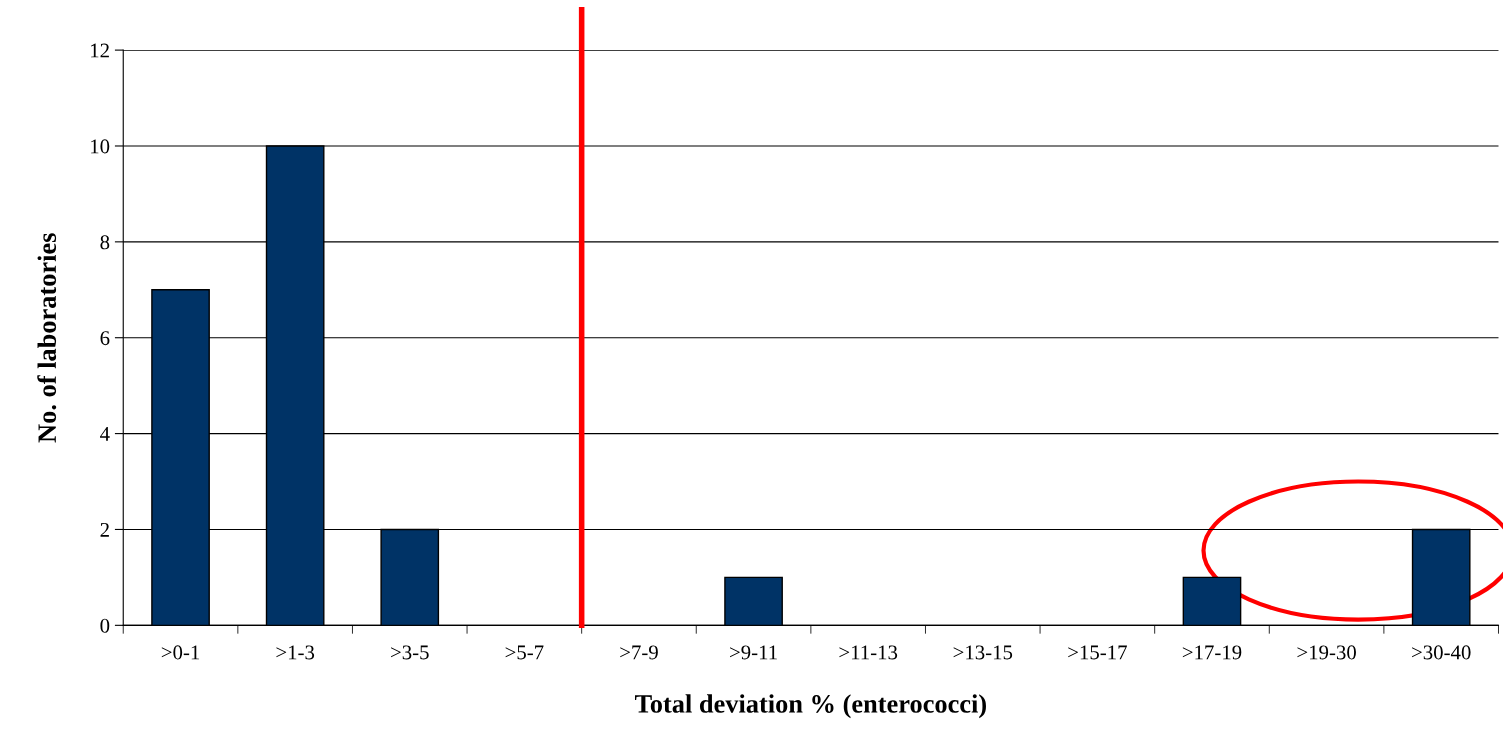  I want to click on y-tick-label: 6, so click(105, 338).